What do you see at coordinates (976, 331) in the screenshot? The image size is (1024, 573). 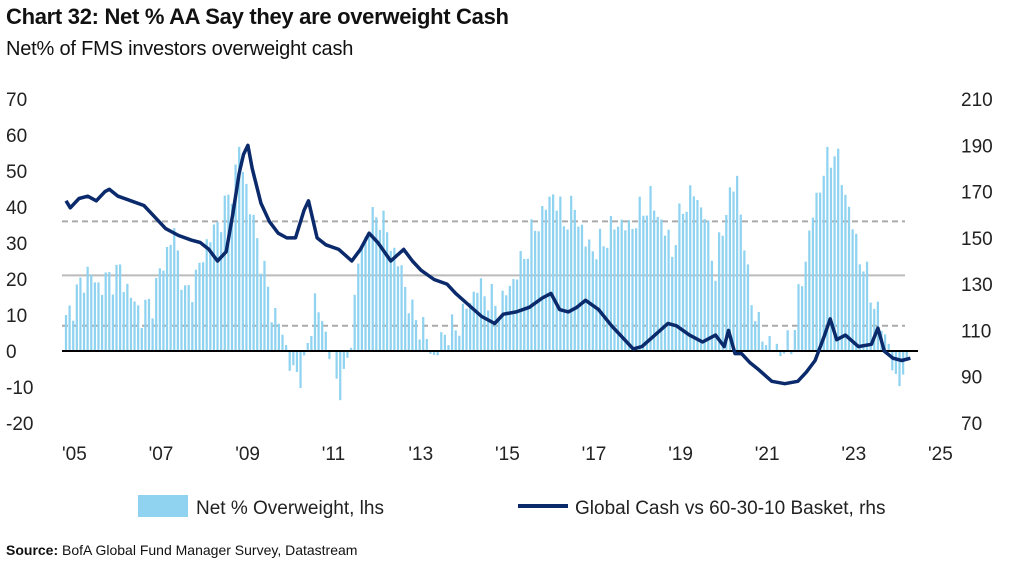 I see `right-tick-label: 110` at bounding box center [976, 331].